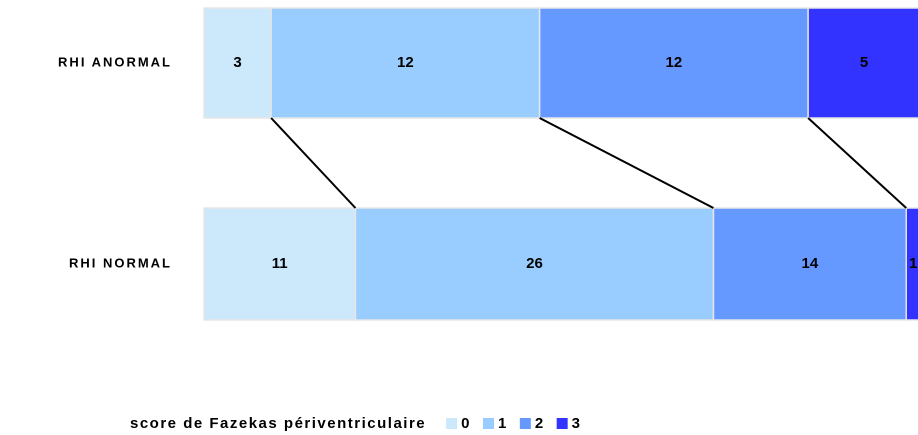 Image resolution: width=918 pixels, height=435 pixels. Describe the element at coordinates (120, 262) in the screenshot. I see `category-label: RHI NORMAL` at that location.